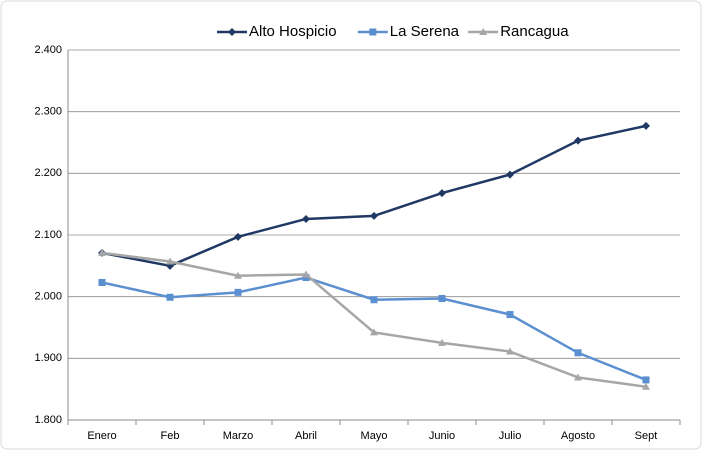  What do you see at coordinates (170, 436) in the screenshot?
I see `x-tick-label: Feb` at bounding box center [170, 436].